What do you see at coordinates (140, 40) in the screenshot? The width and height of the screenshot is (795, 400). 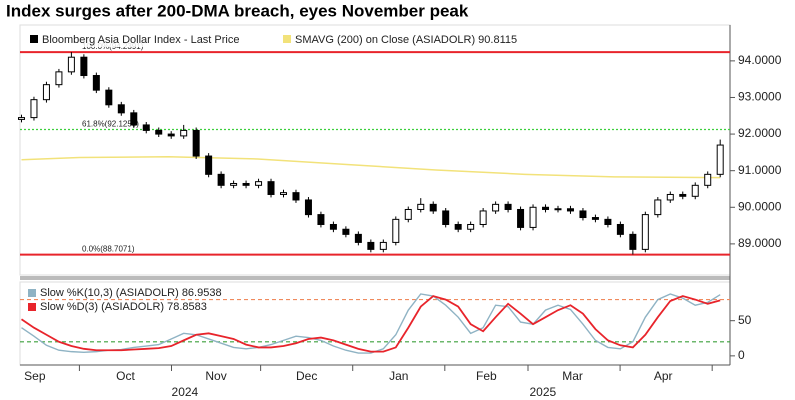 I see `legend-label: Bloomberg Asia Dollar Index - Last Price` at bounding box center [140, 40].